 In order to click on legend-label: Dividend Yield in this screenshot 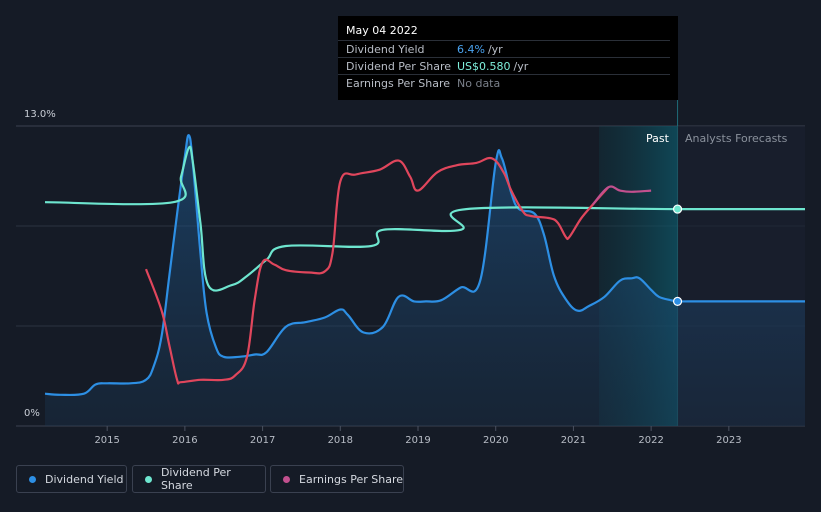, I will do `click(84, 479)`.